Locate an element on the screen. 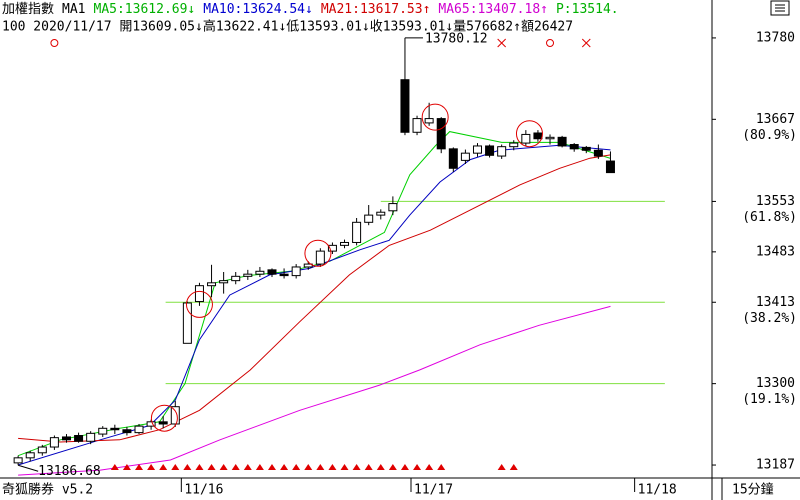 The height and width of the screenshot is (500, 800). legend-entry: MA65:13407.18↑ is located at coordinates (493, 9).